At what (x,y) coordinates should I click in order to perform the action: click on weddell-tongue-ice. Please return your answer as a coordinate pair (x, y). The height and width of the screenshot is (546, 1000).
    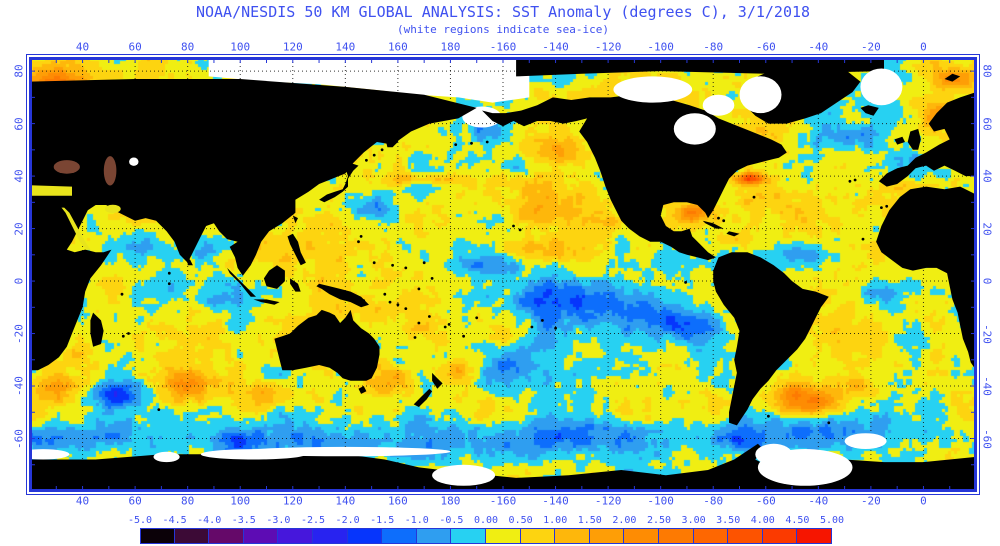
    Looking at the image, I should click on (774, 454).